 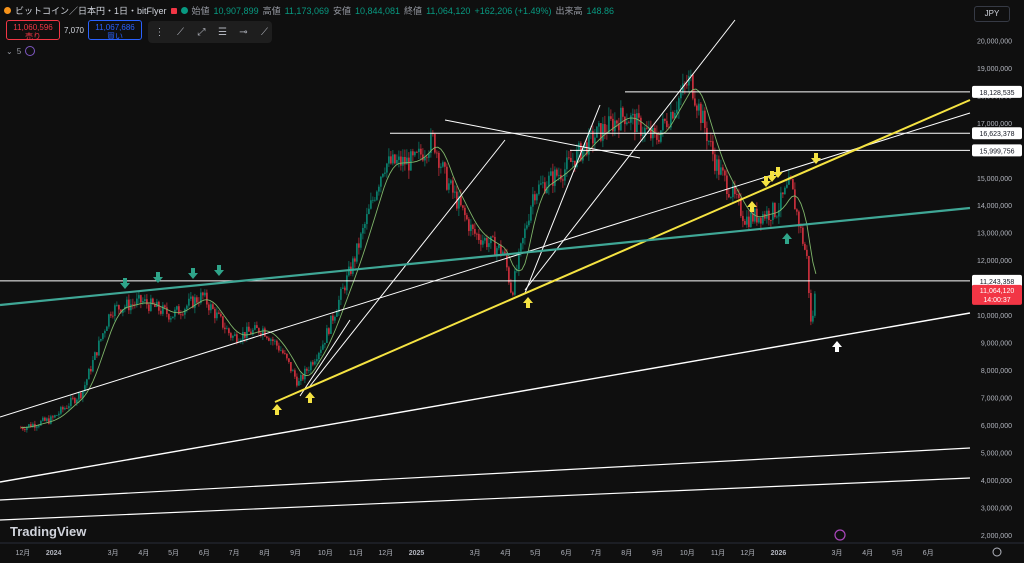 What do you see at coordinates (413, 11) in the screenshot?
I see `close-label: 終値` at bounding box center [413, 11].